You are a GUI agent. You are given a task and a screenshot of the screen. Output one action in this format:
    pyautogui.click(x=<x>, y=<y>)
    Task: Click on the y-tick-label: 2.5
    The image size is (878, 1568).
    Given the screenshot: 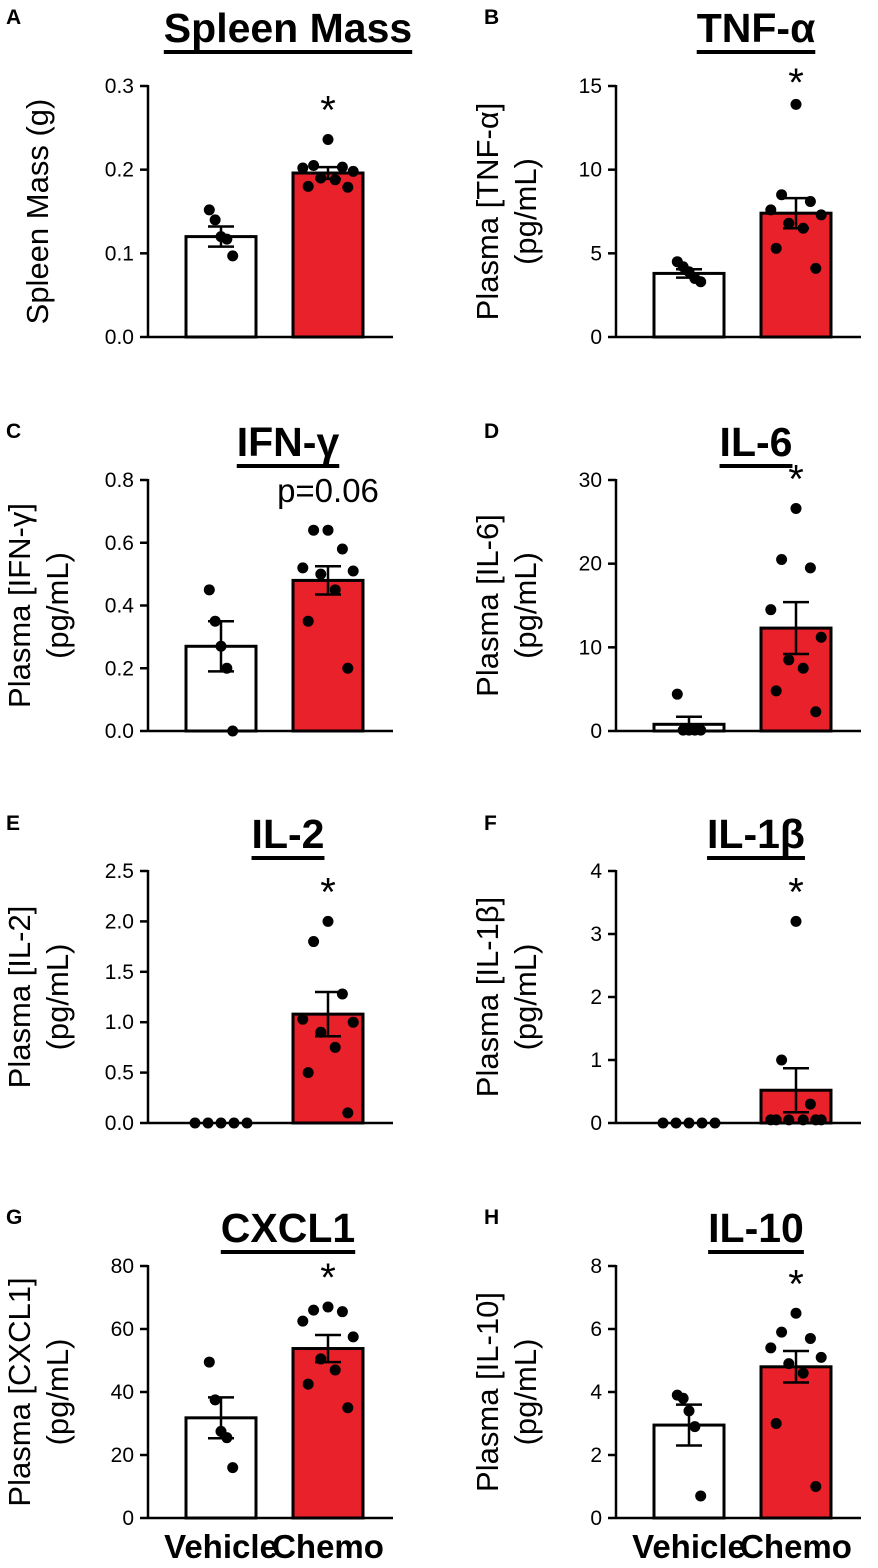 What is the action you would take?
    pyautogui.click(x=119, y=871)
    